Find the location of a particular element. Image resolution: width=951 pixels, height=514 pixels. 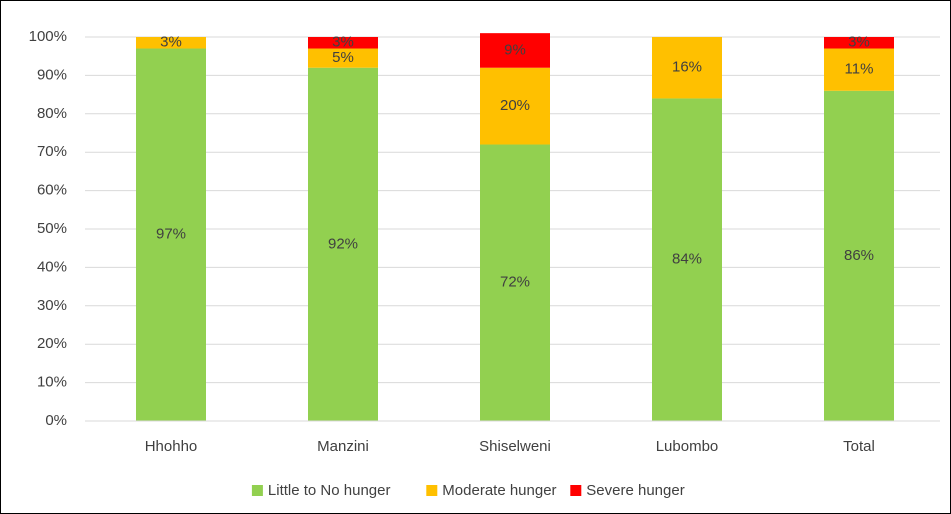

y-tick-label: 0% is located at coordinates (56, 420).